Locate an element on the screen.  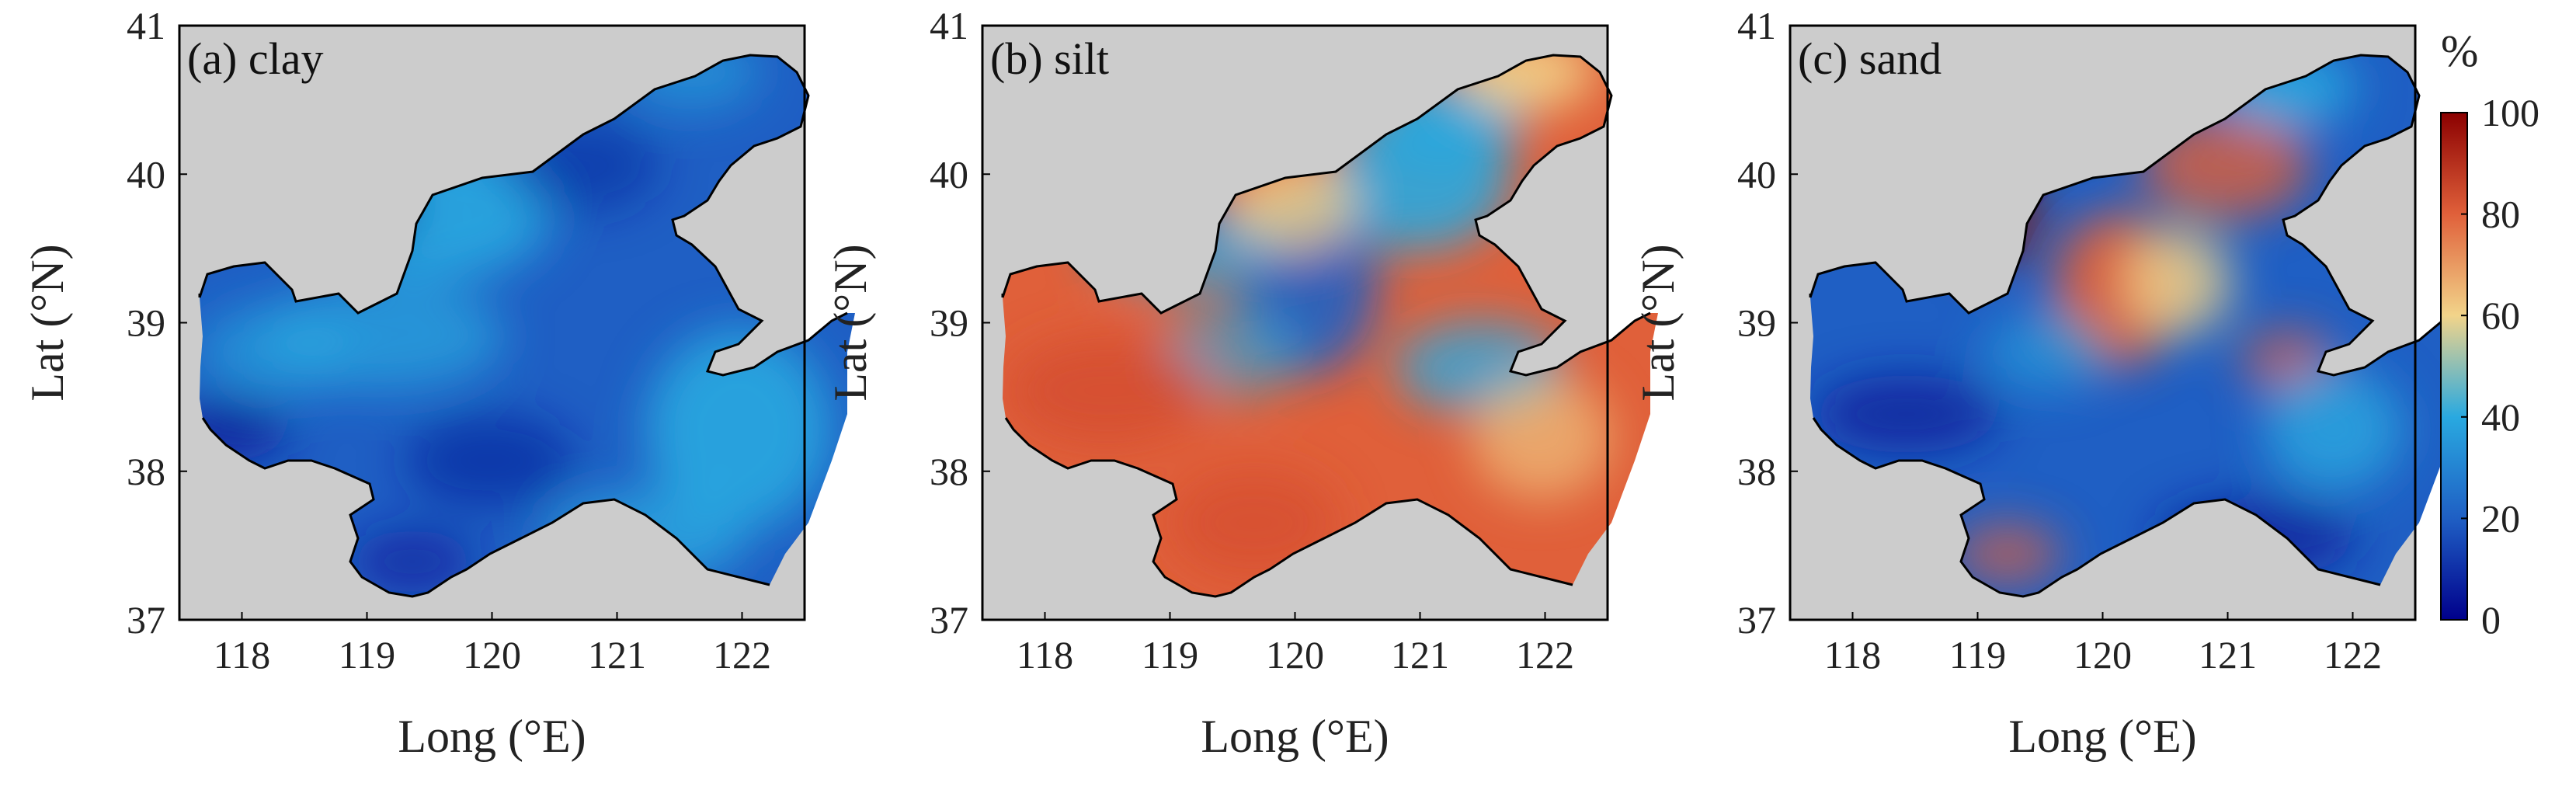
colorbar-scale is located at coordinates (2454, 366).